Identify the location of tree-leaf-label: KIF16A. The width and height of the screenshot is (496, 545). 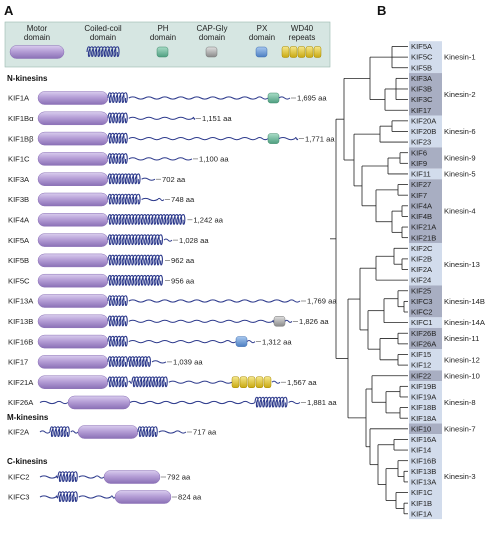
(424, 439).